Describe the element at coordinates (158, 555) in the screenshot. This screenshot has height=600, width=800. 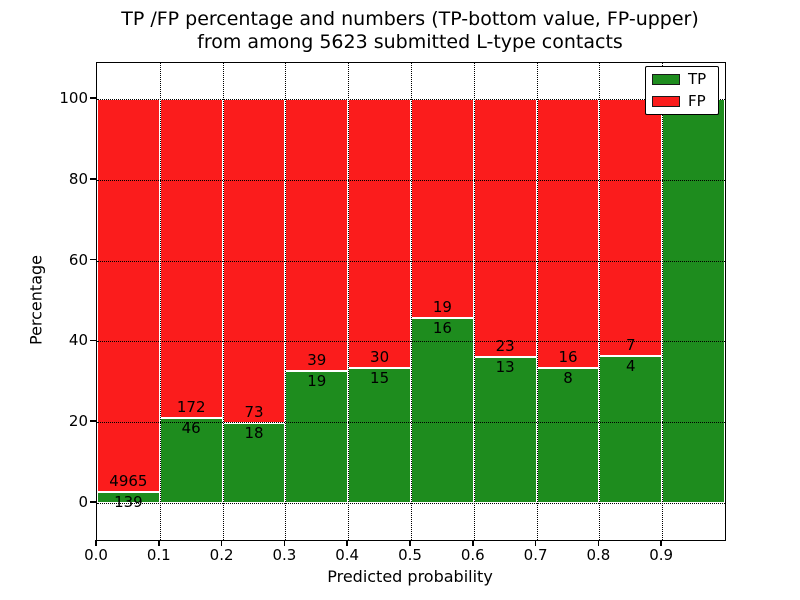
I see `x-tick-label: 0.1` at that location.